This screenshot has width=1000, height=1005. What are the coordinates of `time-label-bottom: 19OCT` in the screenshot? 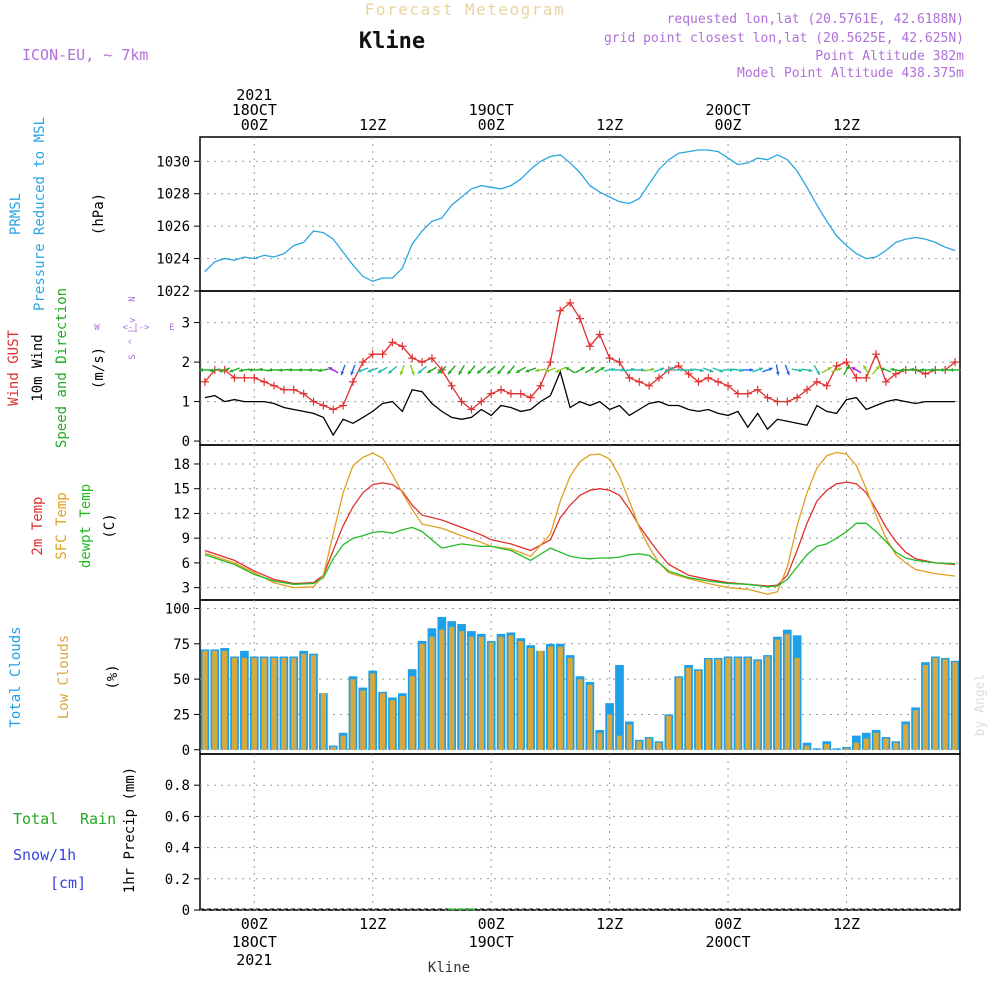 It's located at (491, 942).